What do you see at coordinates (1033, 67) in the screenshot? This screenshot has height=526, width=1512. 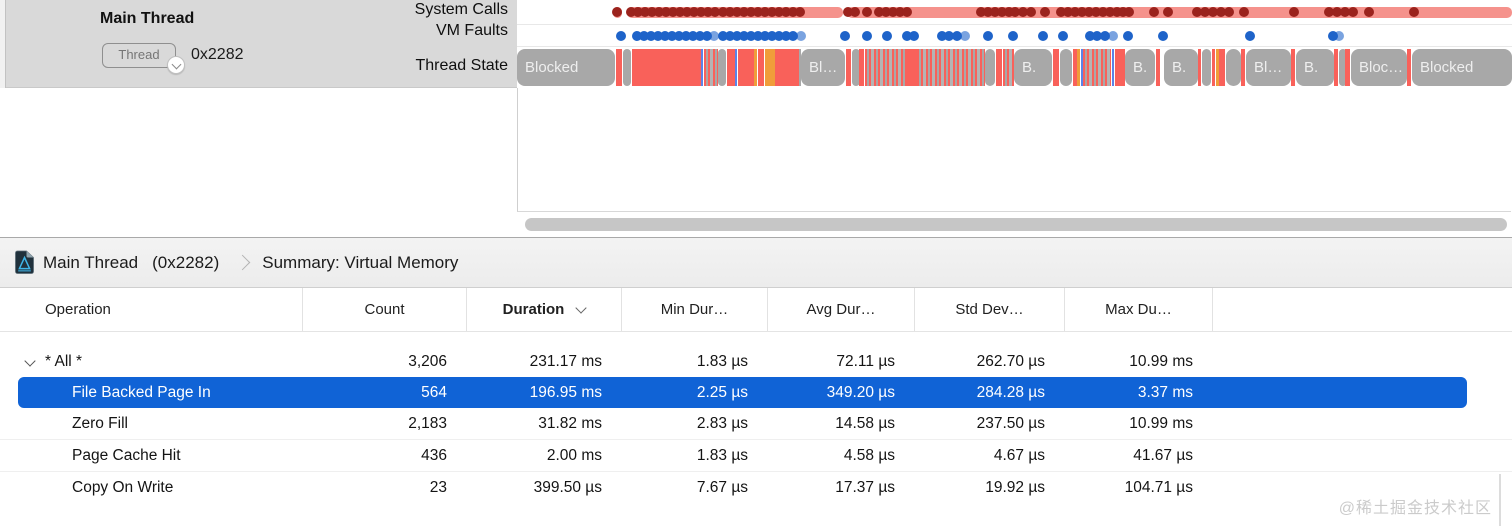 I see `state-segment-blocked: B.` at bounding box center [1033, 67].